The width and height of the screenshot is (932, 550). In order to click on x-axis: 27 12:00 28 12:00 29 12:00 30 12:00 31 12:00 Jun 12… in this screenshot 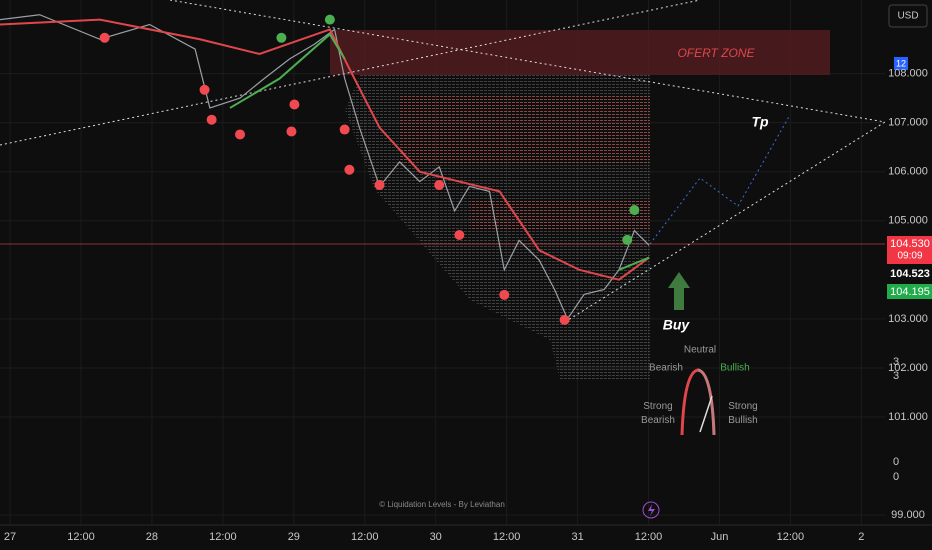, I will do `click(434, 537)`.